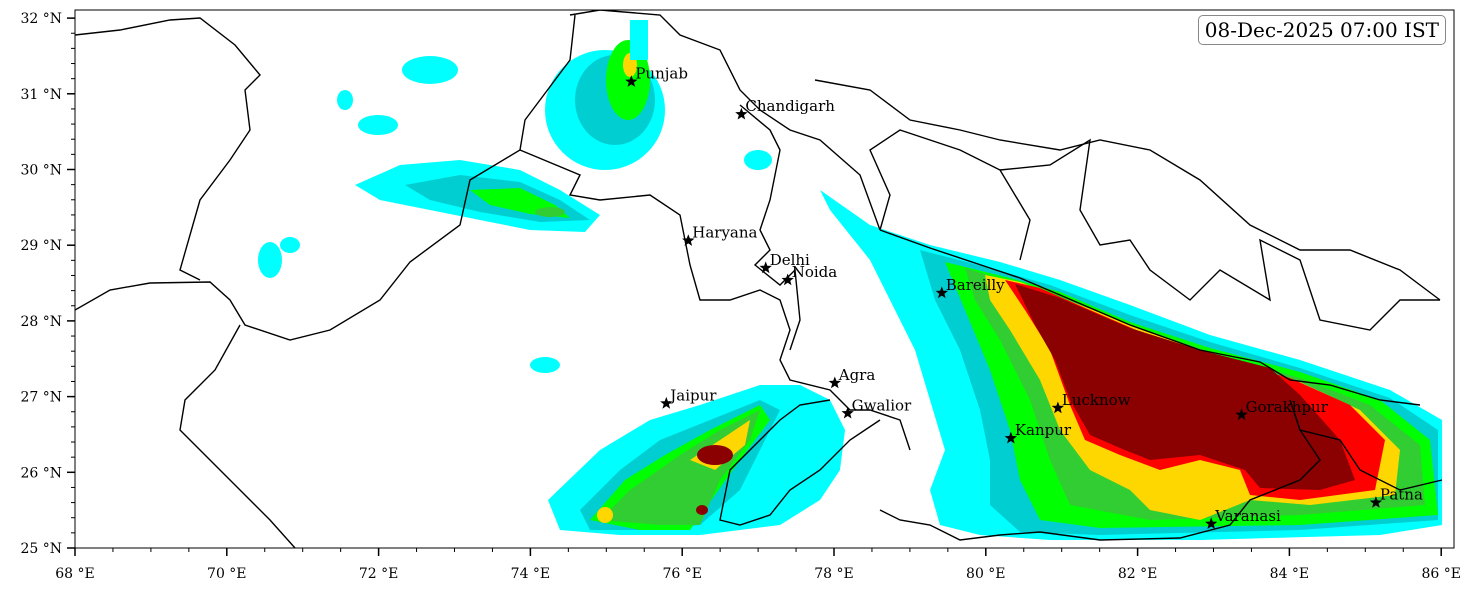  What do you see at coordinates (530, 574) in the screenshot?
I see `x-tick-label: 74 °E` at bounding box center [530, 574].